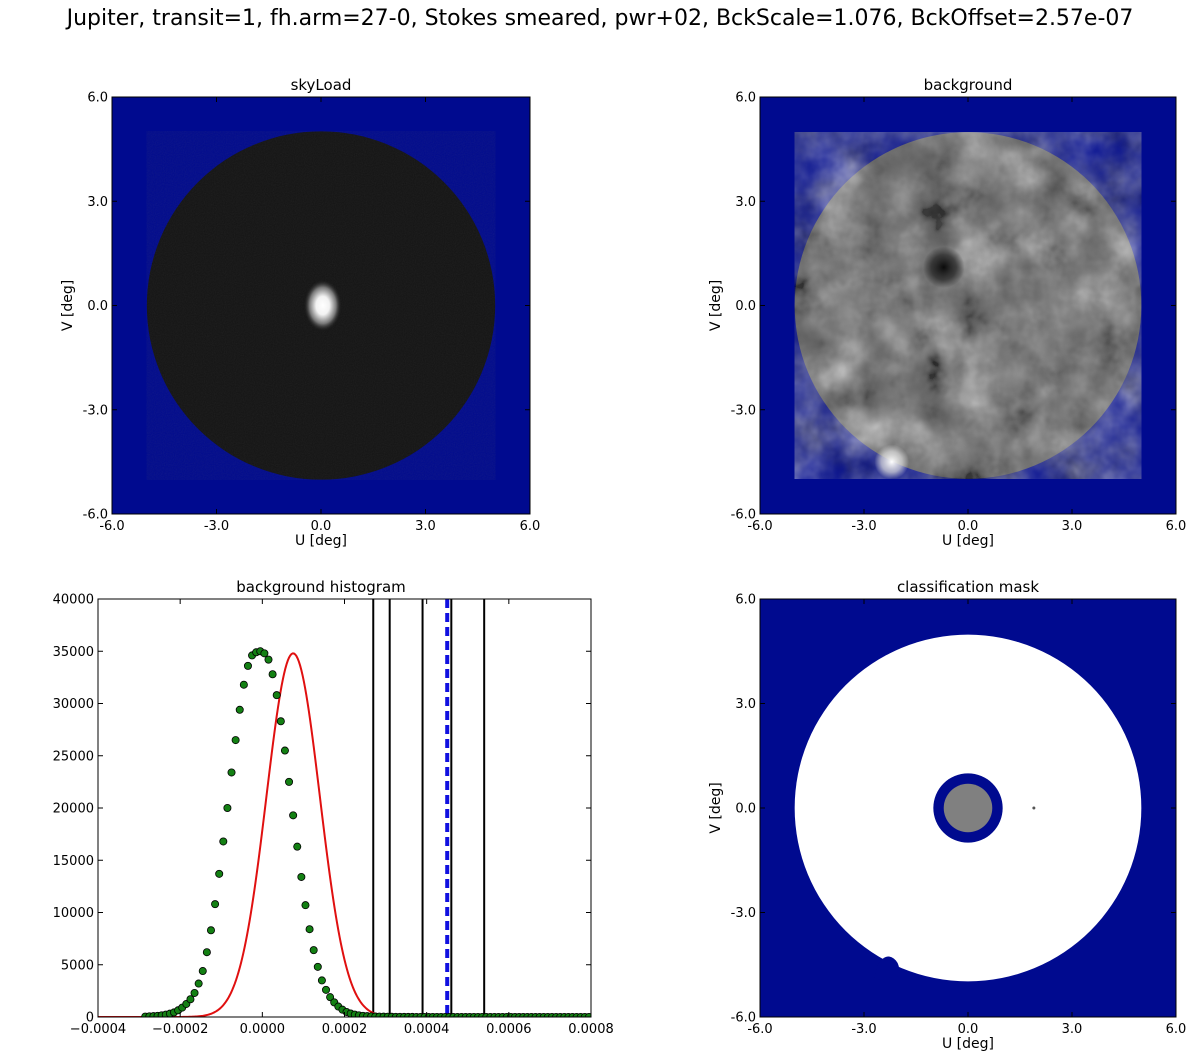 The width and height of the screenshot is (1200, 1061). Describe the element at coordinates (73, 861) in the screenshot. I see `histogram-ytick-label: 15000` at that location.